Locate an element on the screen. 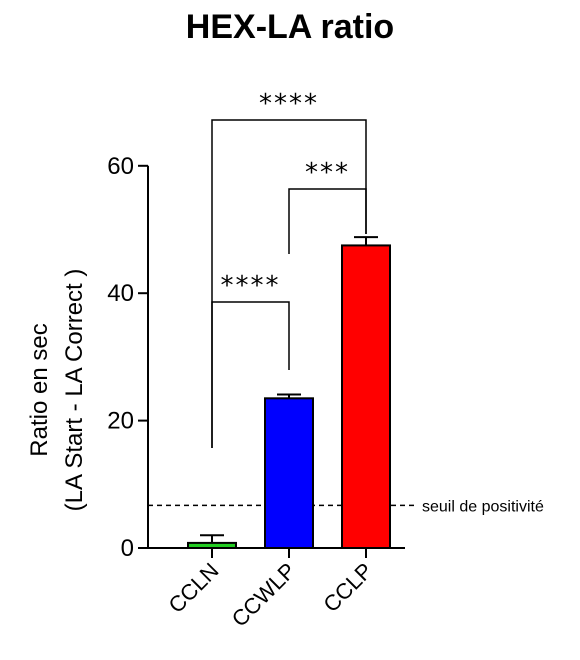 The image size is (580, 660). category-label: CCWLP is located at coordinates (264, 595).